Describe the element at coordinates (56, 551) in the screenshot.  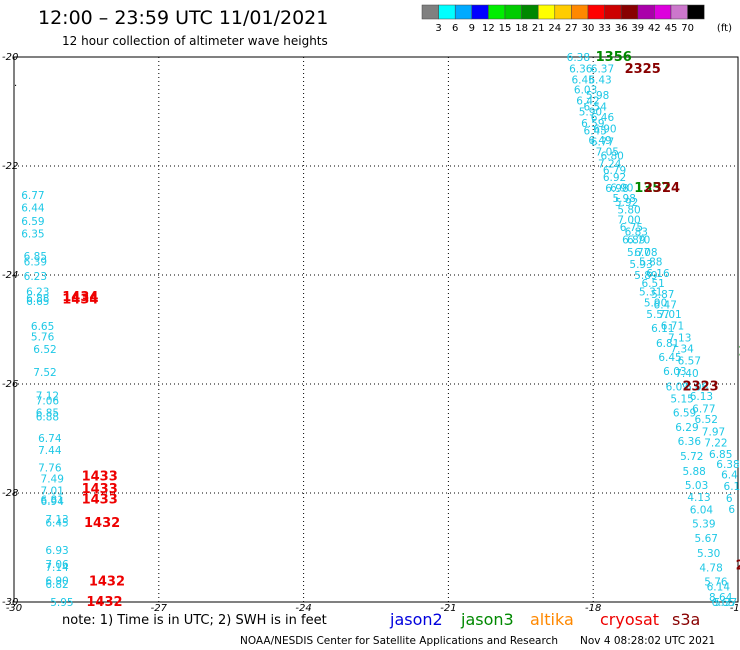
I see `wave-height-label: 6.93` at that location.